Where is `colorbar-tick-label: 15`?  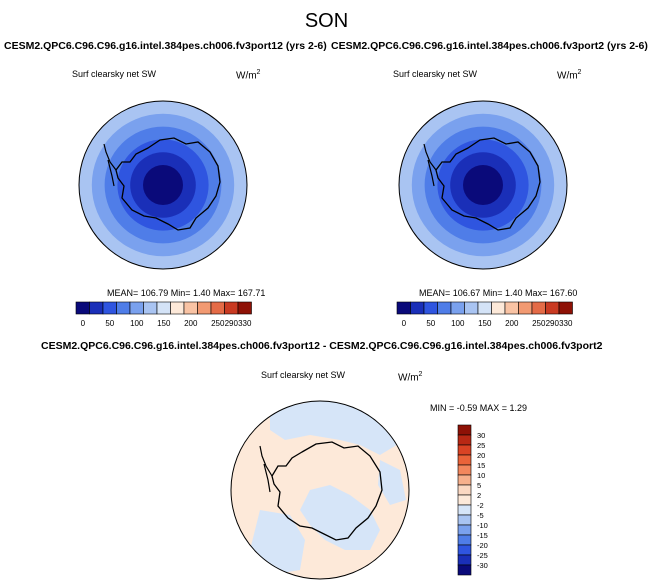
colorbar-tick-label: 15 is located at coordinates (481, 465).